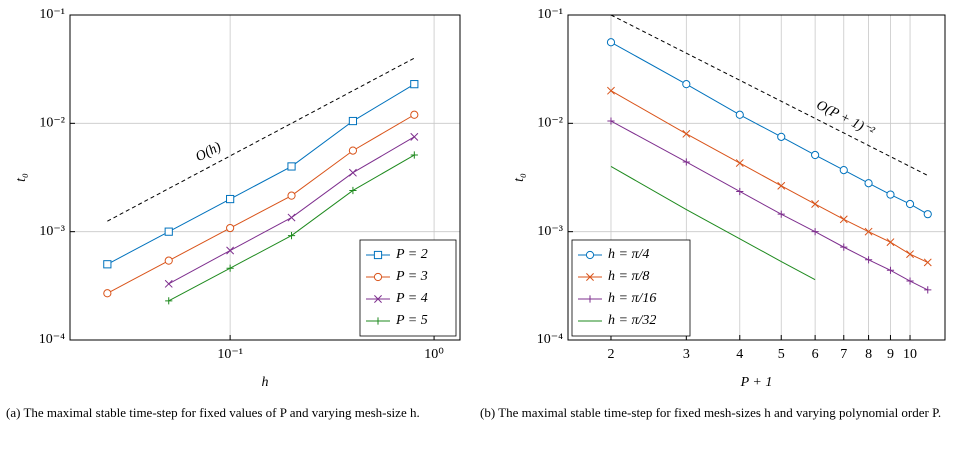 The width and height of the screenshot is (953, 452). I want to click on legend-label: h = π/16, so click(632, 298).